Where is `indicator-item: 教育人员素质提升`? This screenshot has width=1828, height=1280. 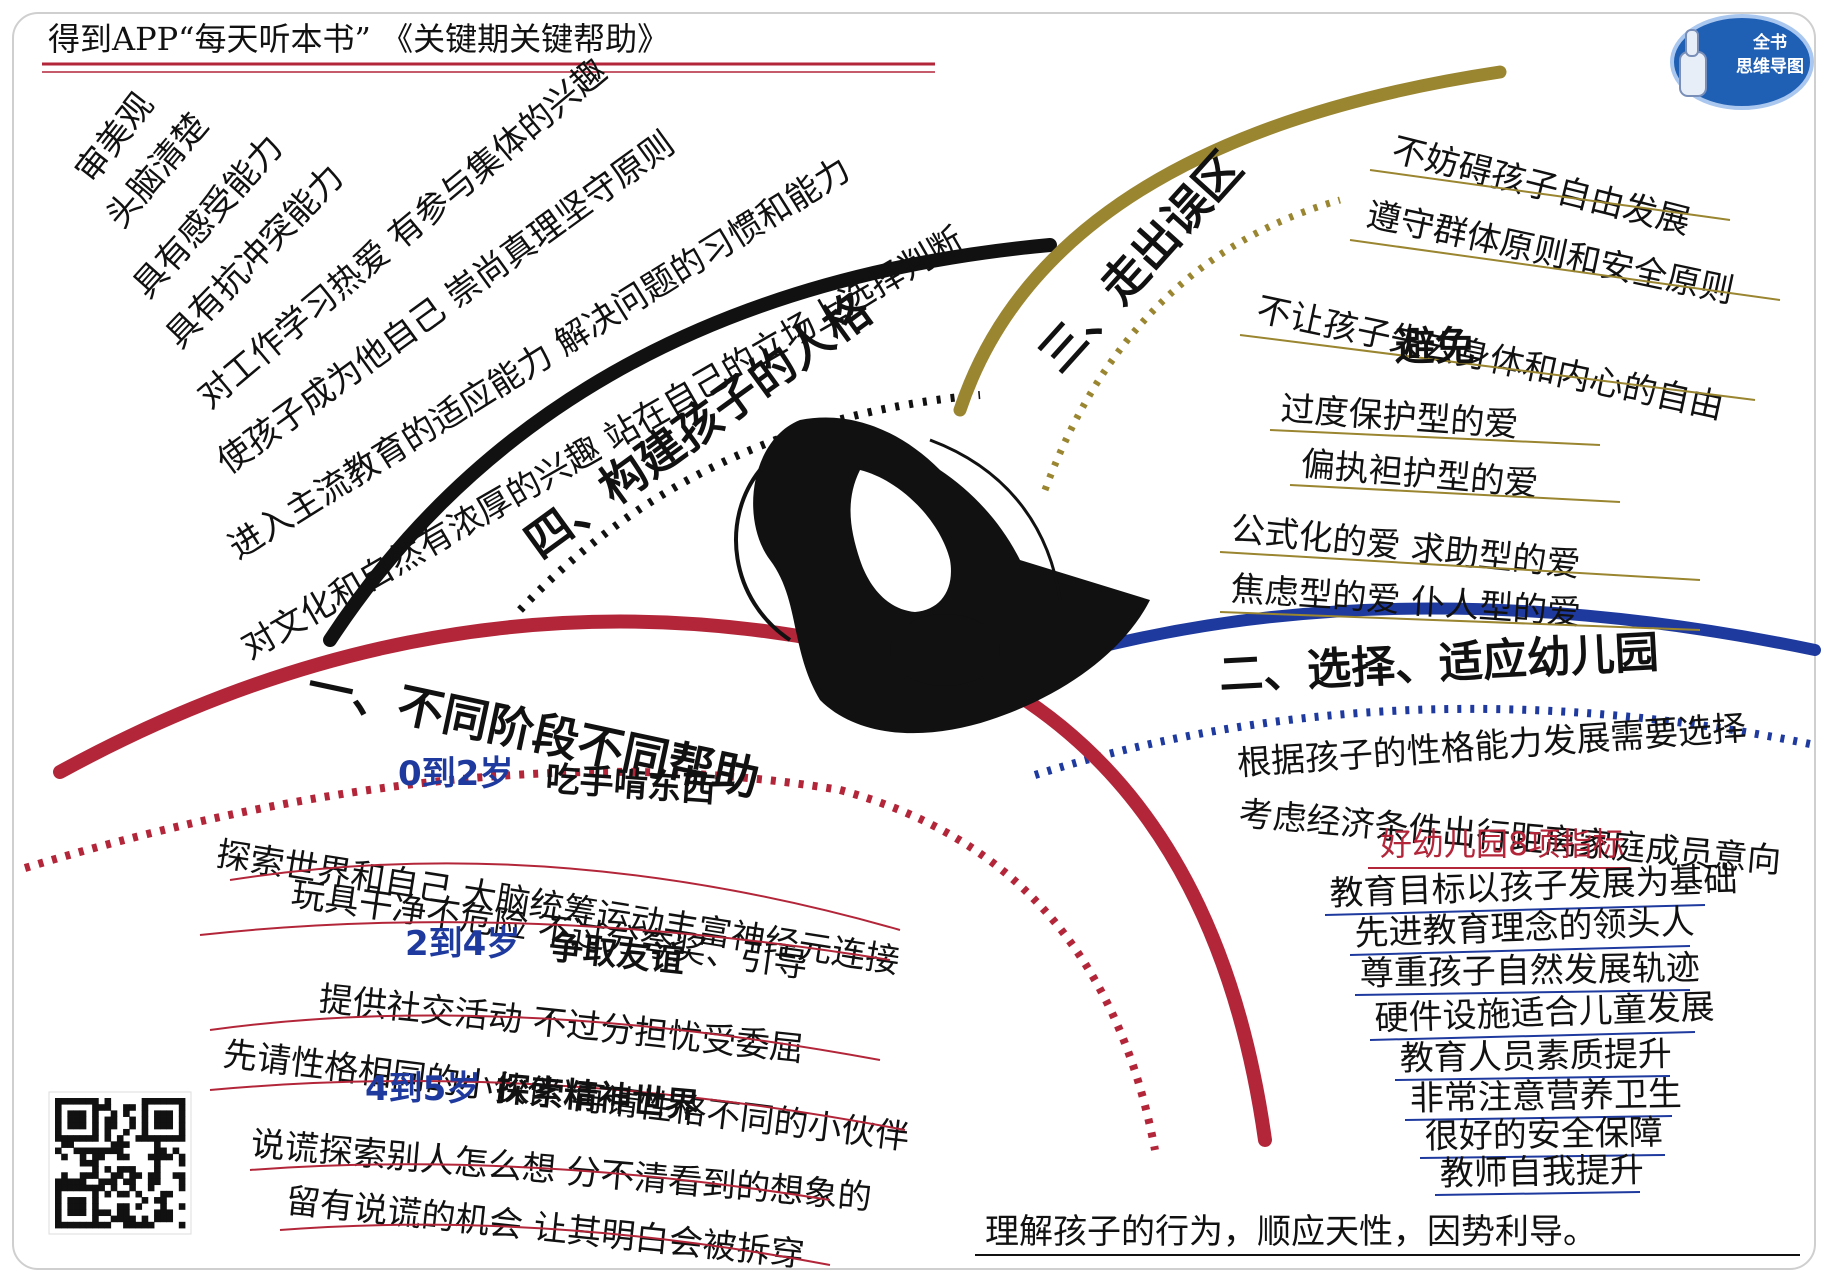
indicator-item: 教育人员素质提升 is located at coordinates (1535, 1056).